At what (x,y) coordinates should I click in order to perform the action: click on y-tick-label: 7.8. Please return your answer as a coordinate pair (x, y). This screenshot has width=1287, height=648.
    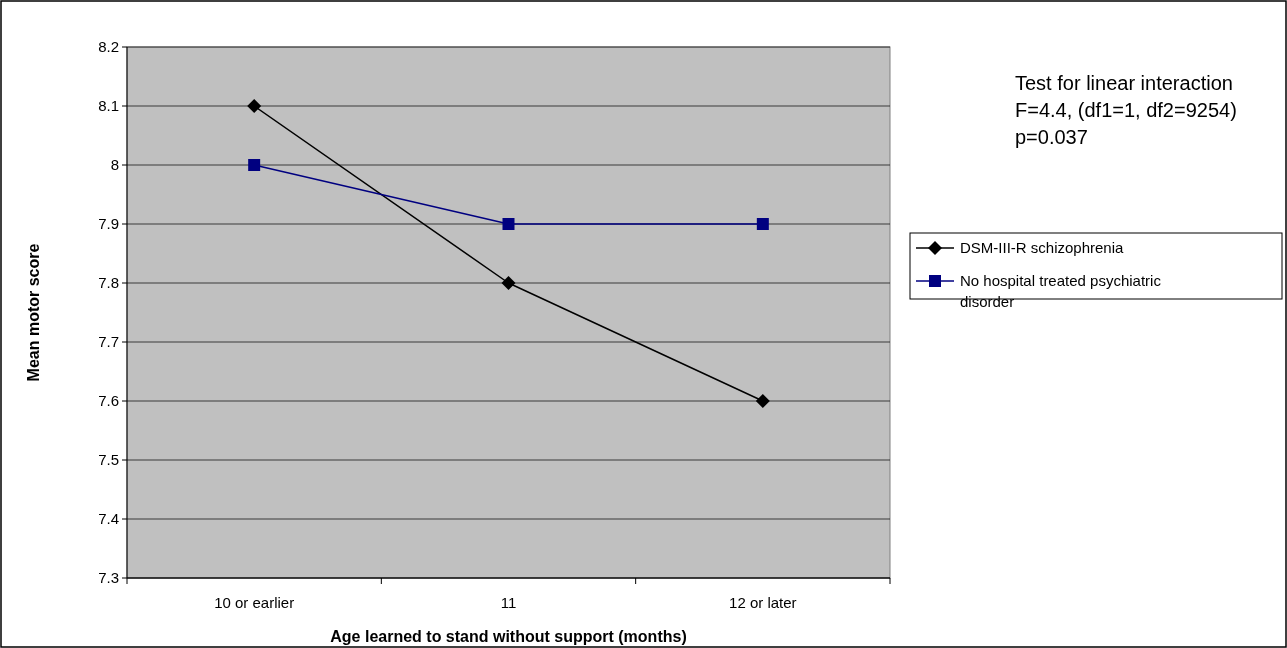
    Looking at the image, I should click on (108, 283).